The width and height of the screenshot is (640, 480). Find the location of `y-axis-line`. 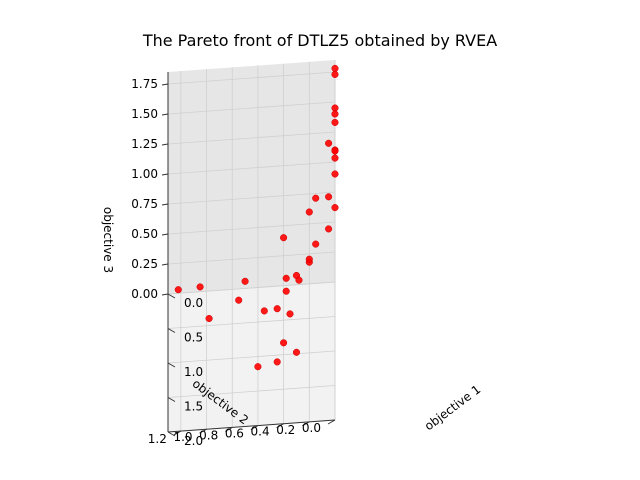

y-axis-line is located at coordinates (251, 426).